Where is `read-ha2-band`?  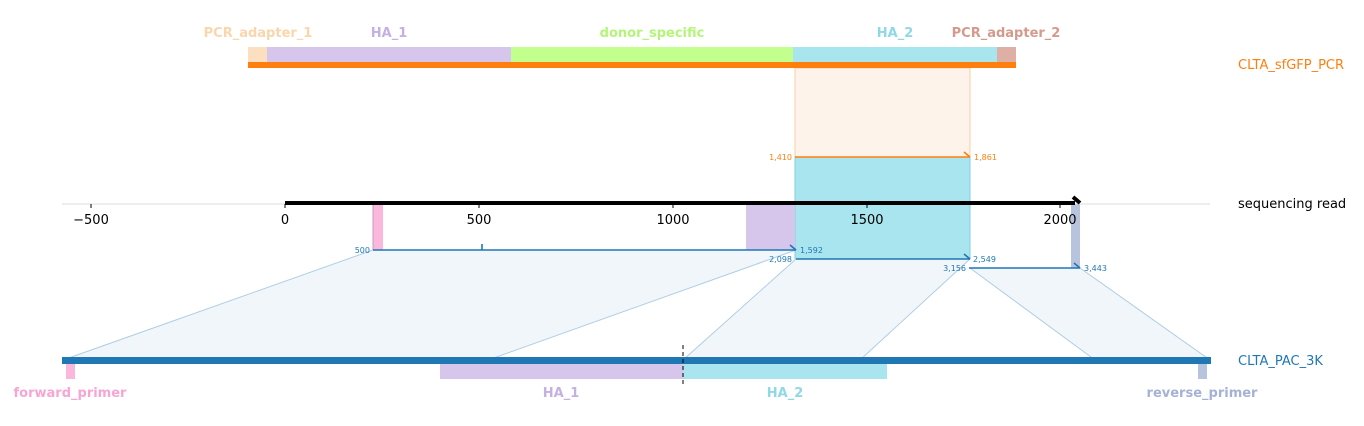
read-ha2-band is located at coordinates (882, 208).